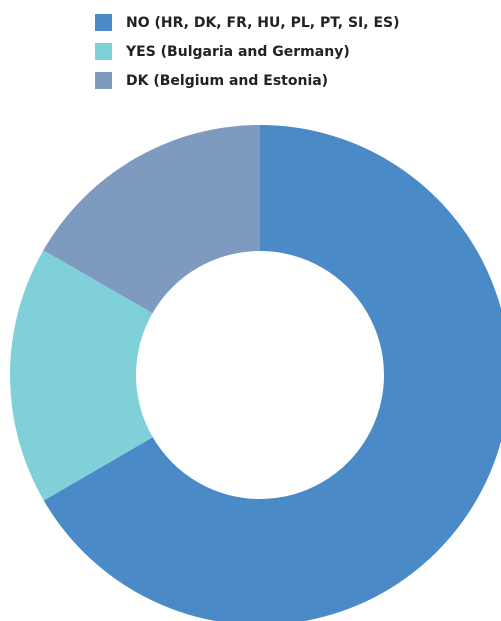 This screenshot has width=501, height=621. I want to click on legend-label: YES (Bulgaria and Germany), so click(237, 52).